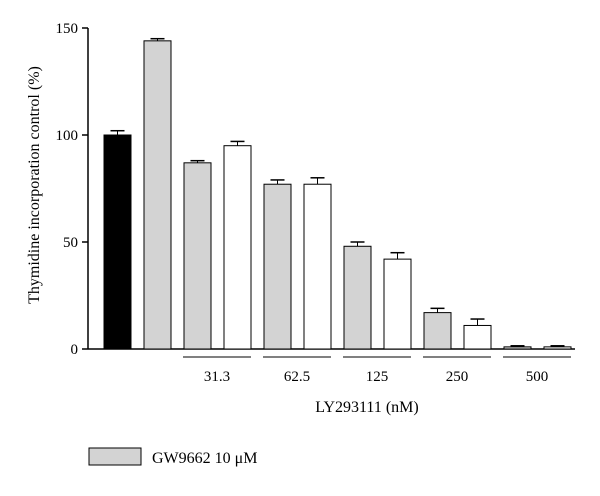  Describe the element at coordinates (115, 456) in the screenshot. I see `legend-swatch` at that location.